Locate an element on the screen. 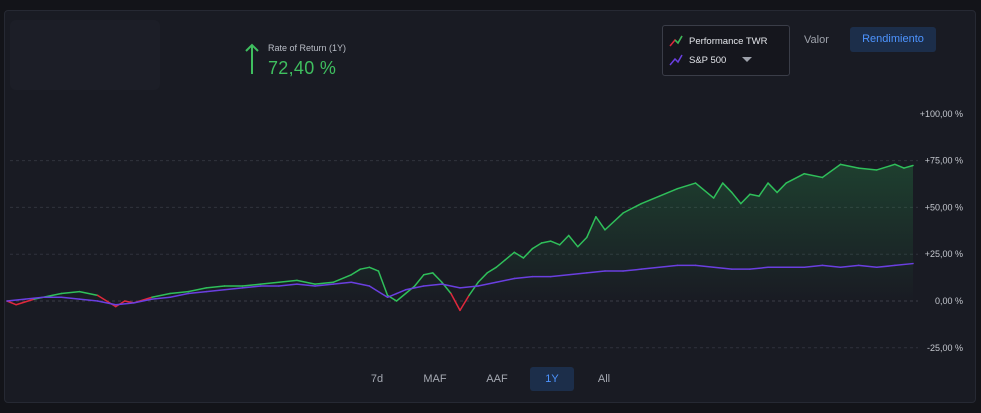 This screenshot has width=981, height=413. chevron-down-icon is located at coordinates (747, 59).